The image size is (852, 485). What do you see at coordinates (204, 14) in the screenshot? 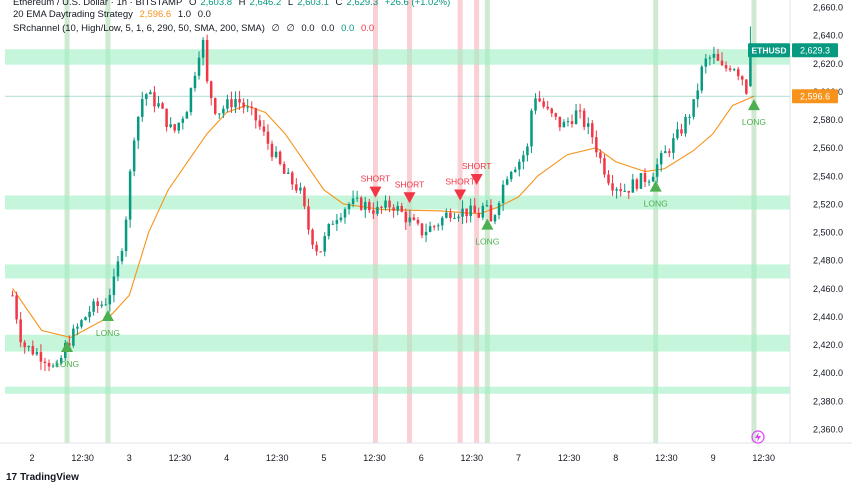
I see `ema-indicator-extra2: 0.0` at bounding box center [204, 14].